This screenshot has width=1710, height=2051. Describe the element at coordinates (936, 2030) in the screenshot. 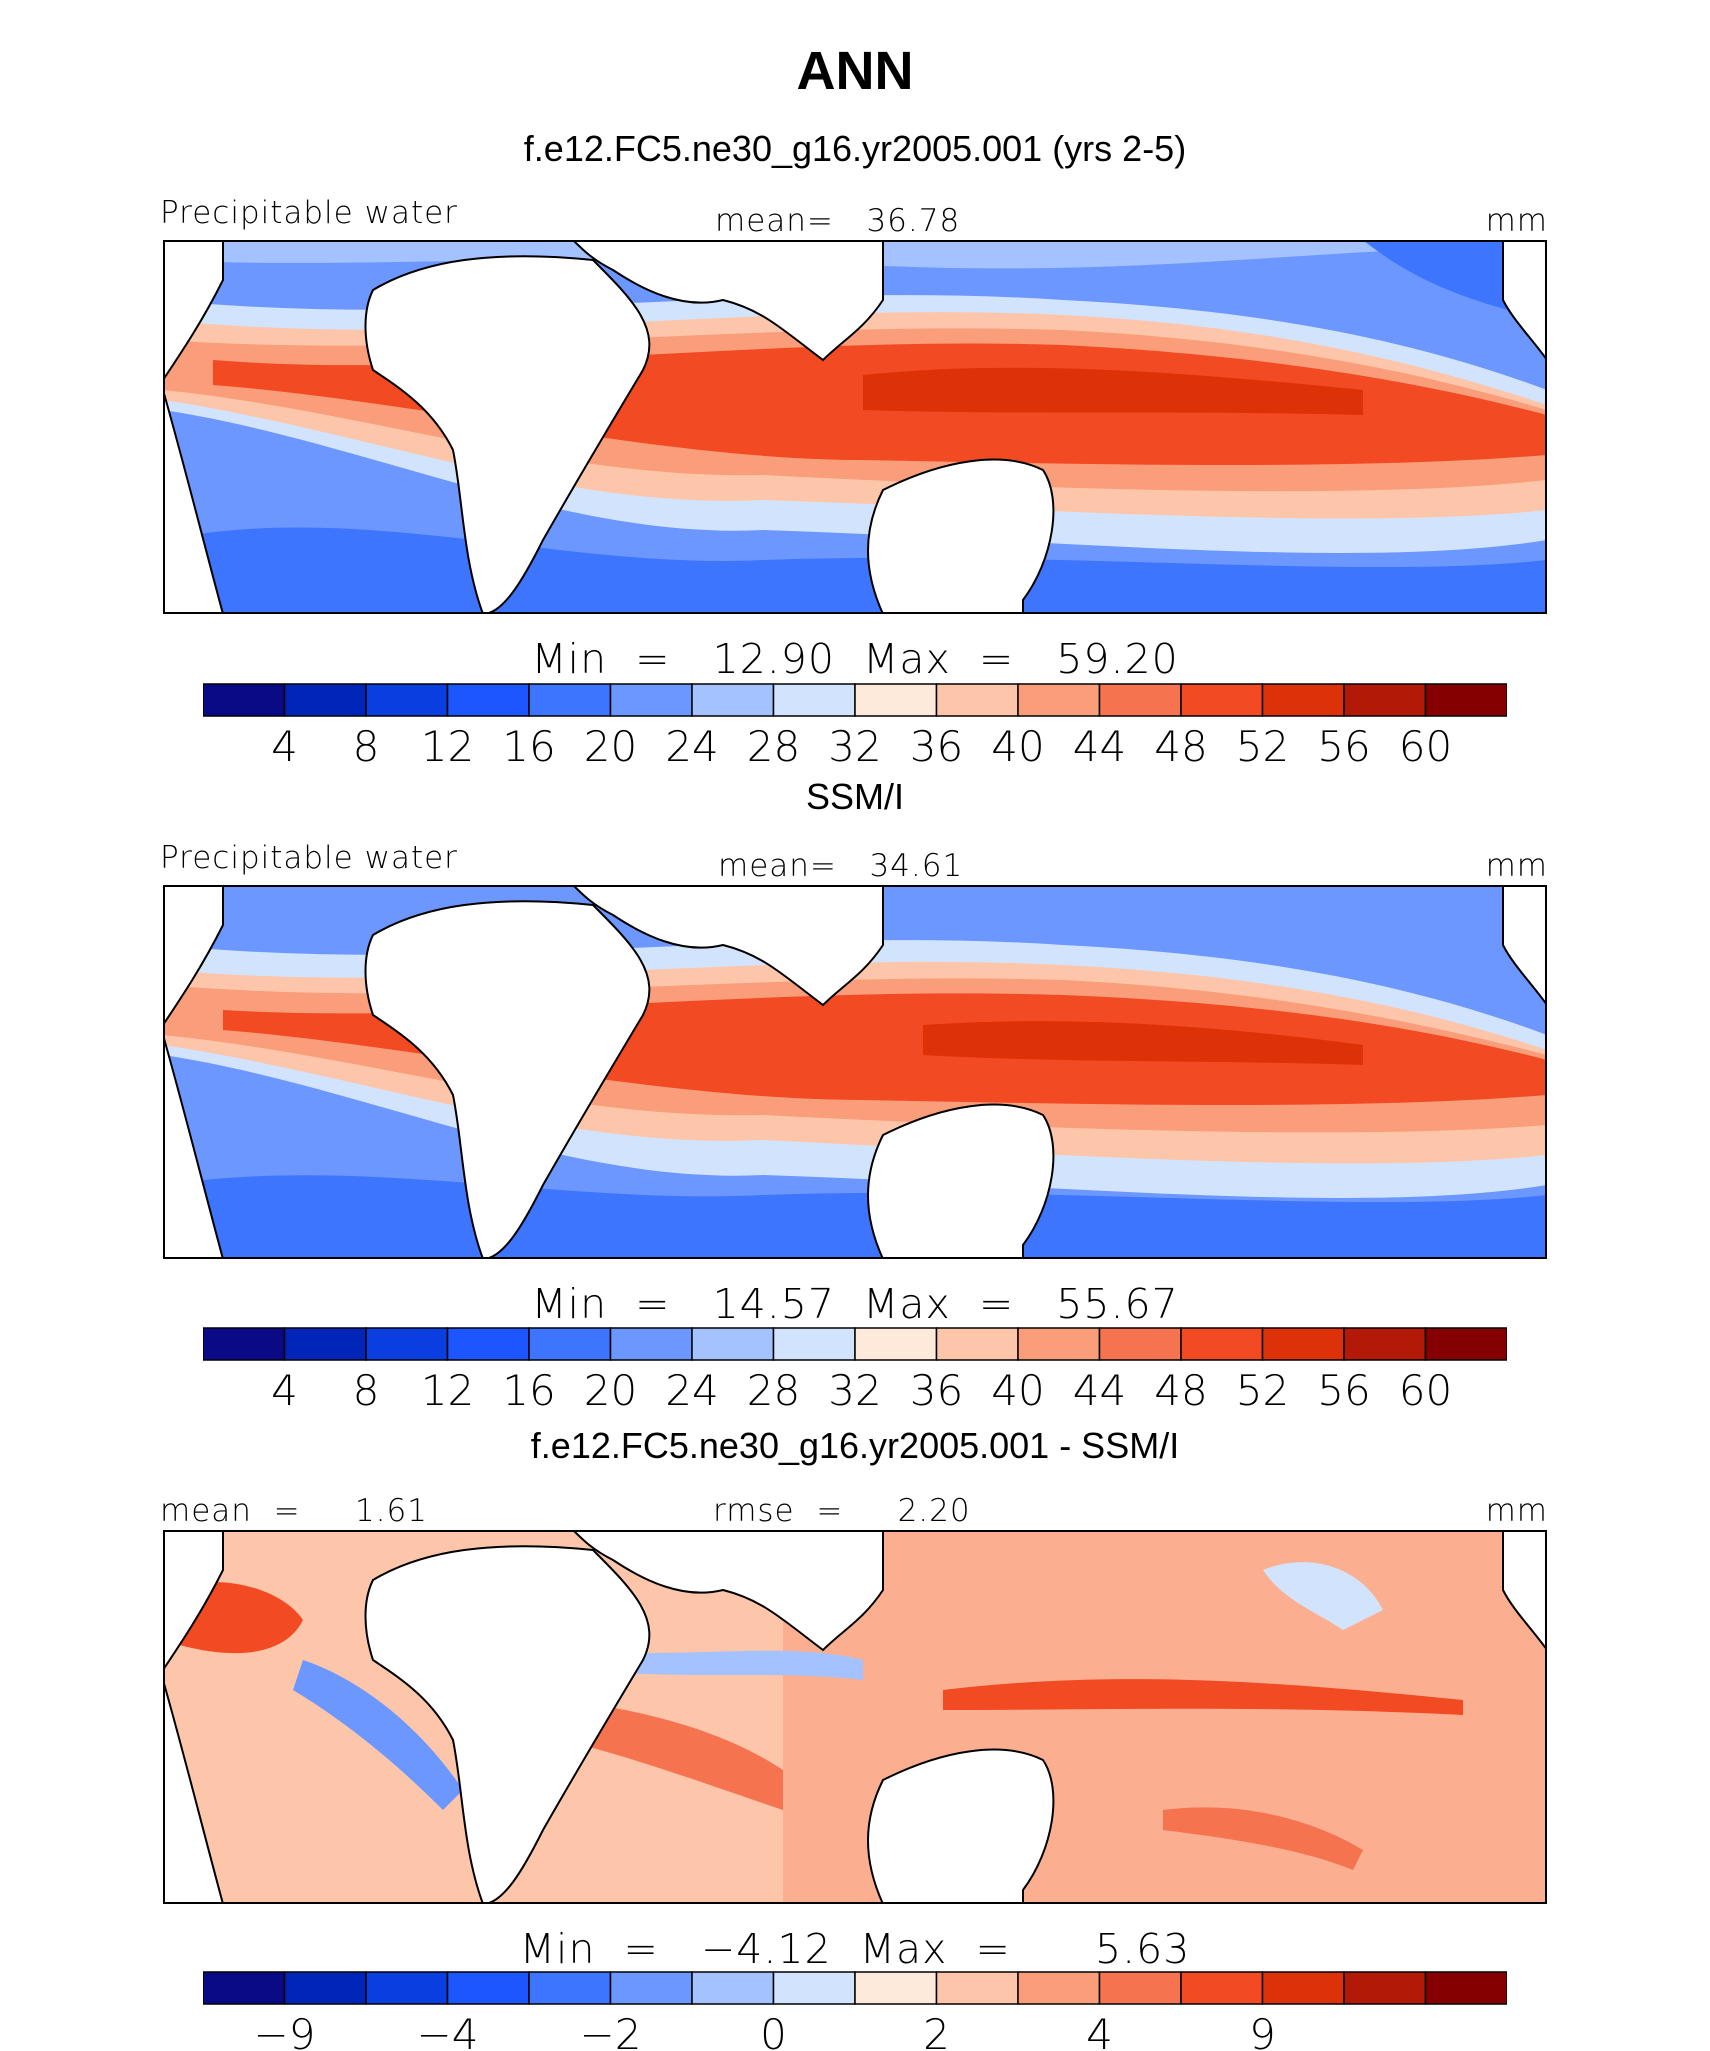

I see `colorbar-tick-label: 2` at that location.